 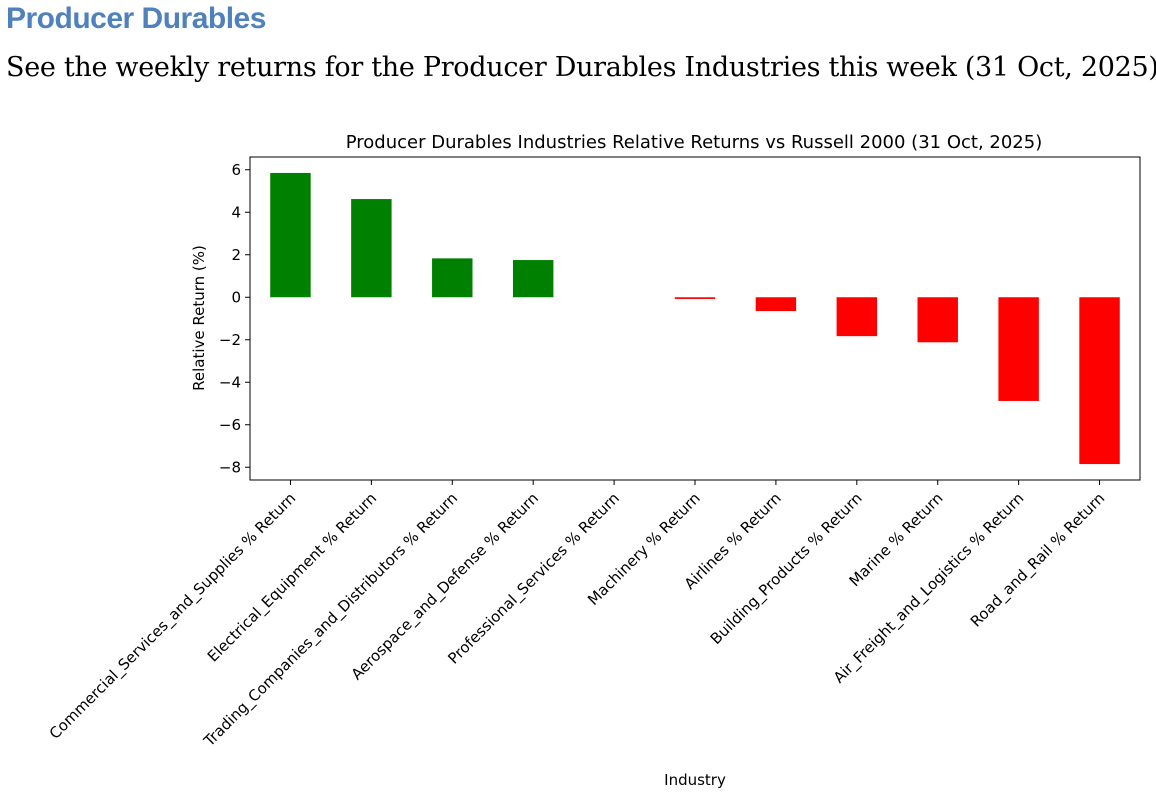 What do you see at coordinates (136, 18) in the screenshot?
I see `section-heading: Producer Durables` at bounding box center [136, 18].